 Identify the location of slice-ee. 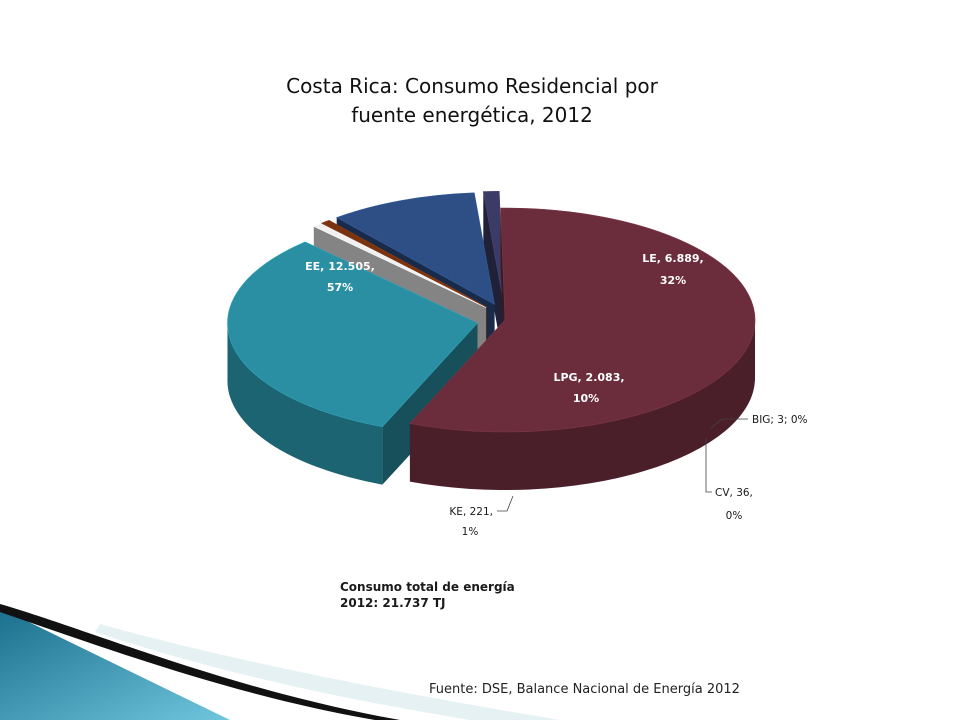
(582, 348).